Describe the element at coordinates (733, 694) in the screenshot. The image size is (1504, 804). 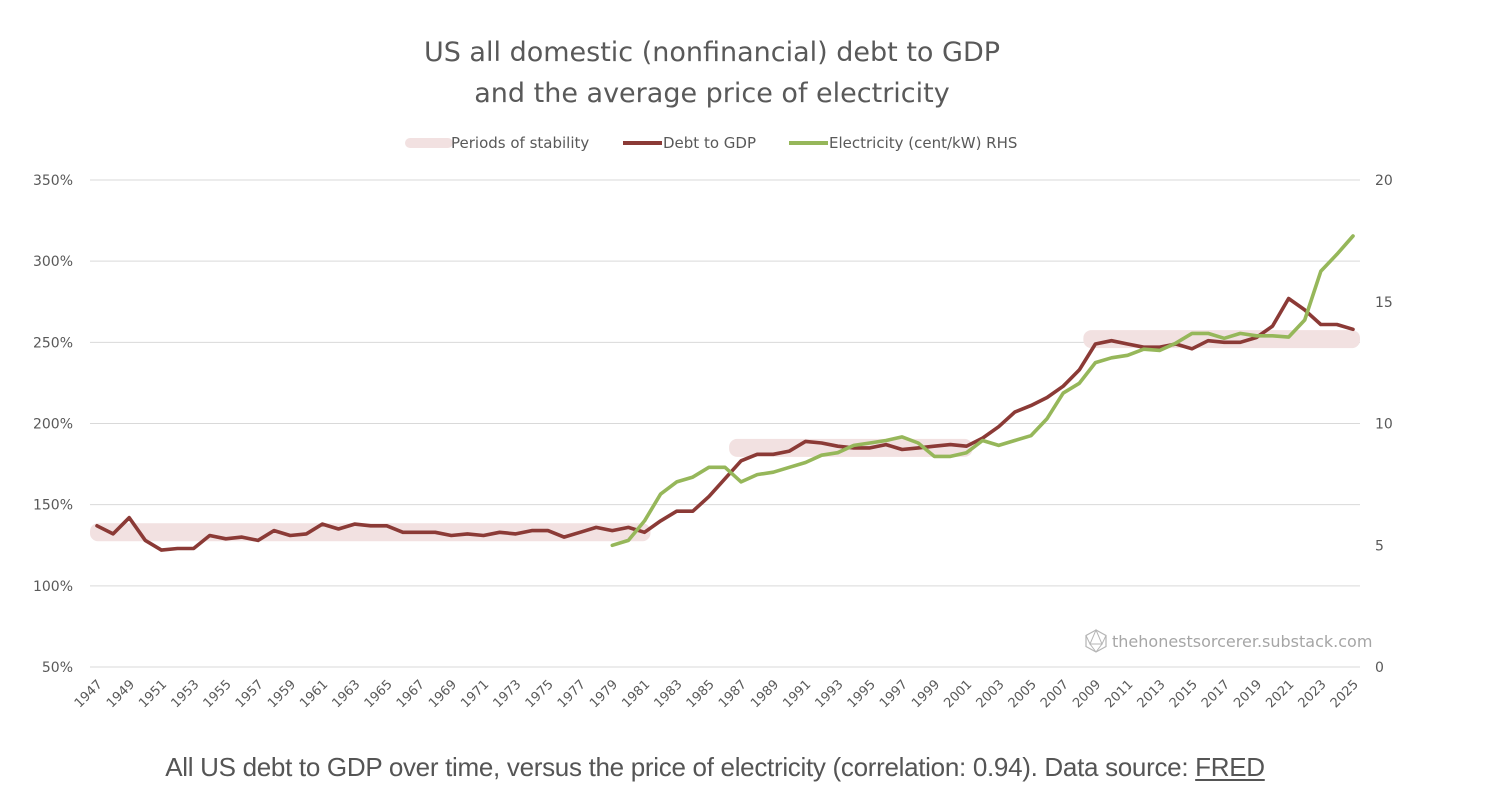
I see `x-tick-label: 1987` at that location.